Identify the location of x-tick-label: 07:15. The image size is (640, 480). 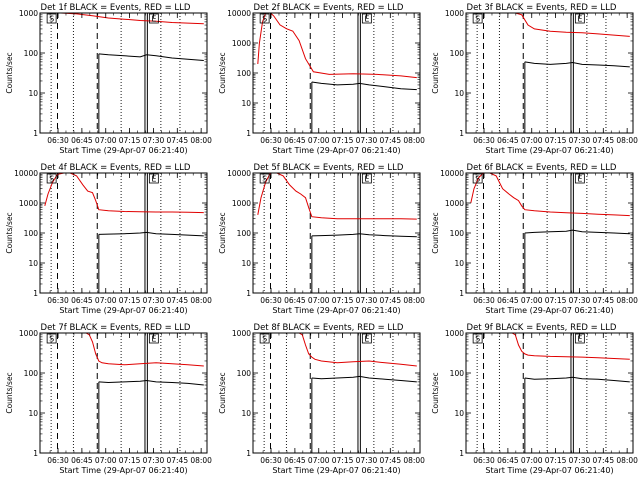
(343, 140).